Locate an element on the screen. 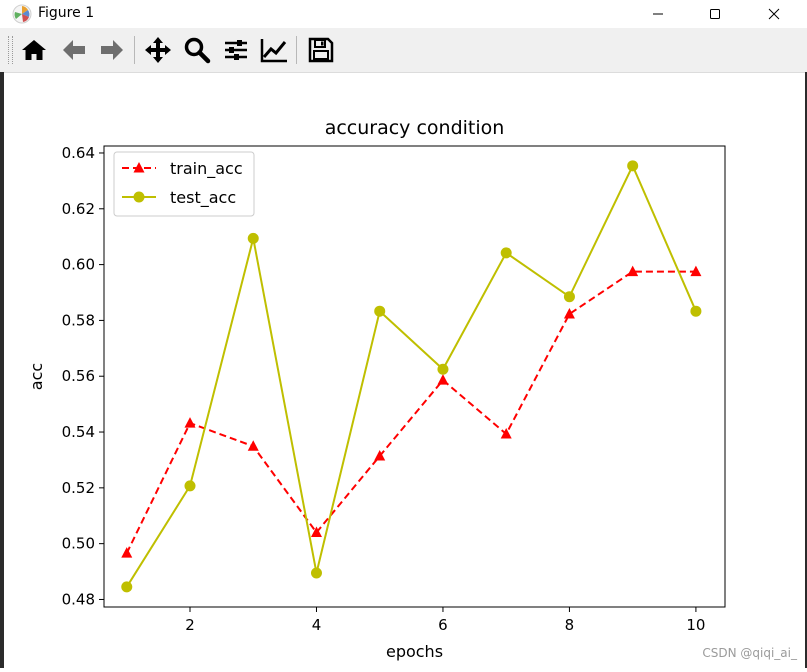 The height and width of the screenshot is (672, 807). maximize-icon is located at coordinates (715, 14).